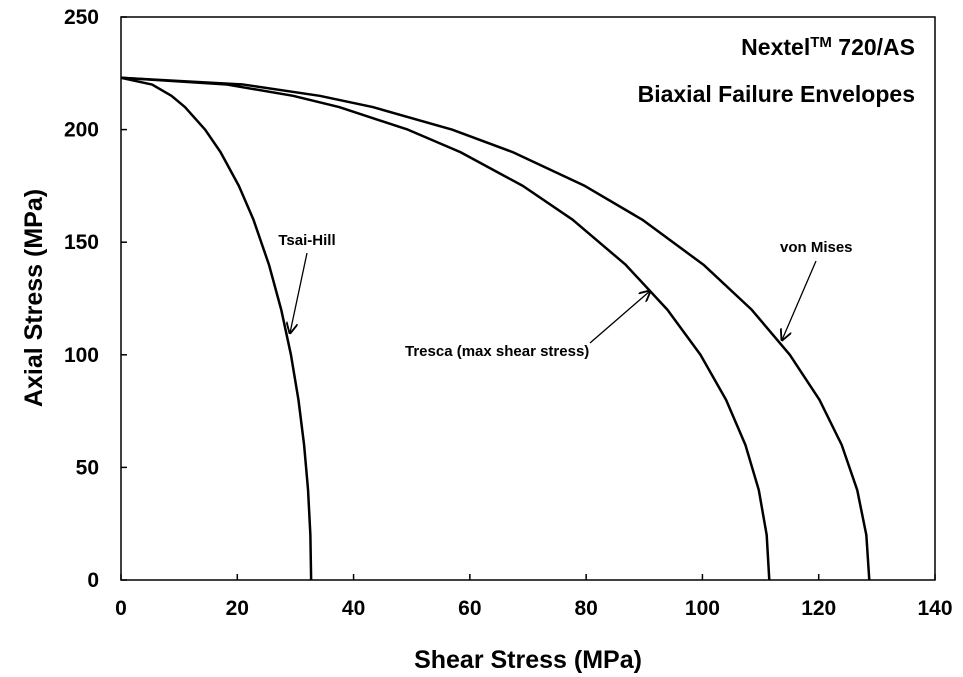 The height and width of the screenshot is (677, 963). I want to click on chart-subtitle: Biaxial Failure Envelopes, so click(776, 94).